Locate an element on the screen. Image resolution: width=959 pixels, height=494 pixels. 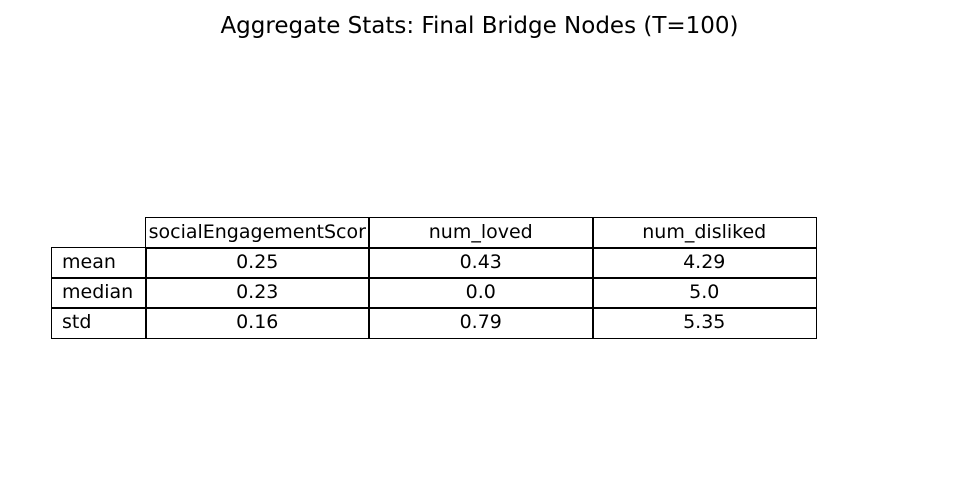
table-cell: 4.29 is located at coordinates (704, 263).